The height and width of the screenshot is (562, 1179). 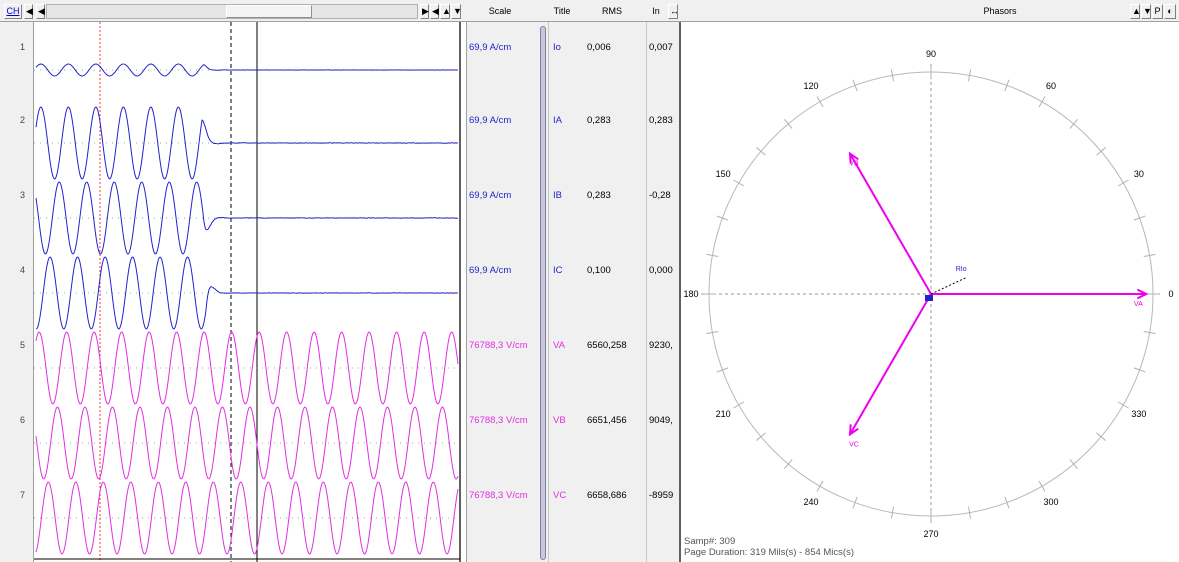 I want to click on ch-button: CH, so click(x=13, y=11).